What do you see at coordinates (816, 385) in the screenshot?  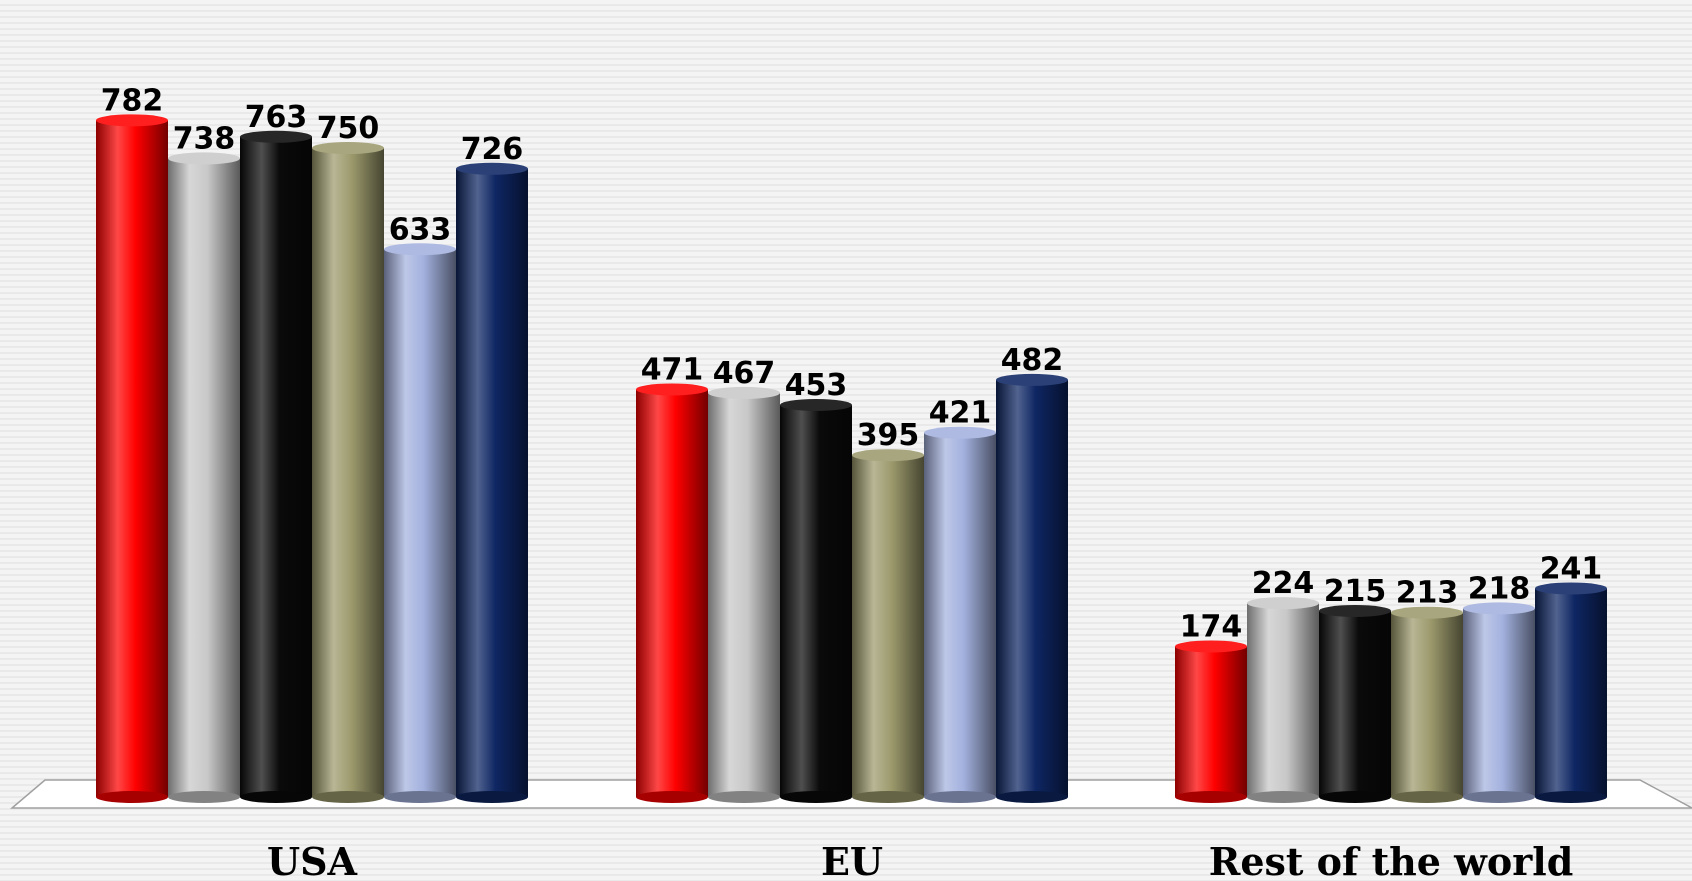 I see `data-label: 453` at bounding box center [816, 385].